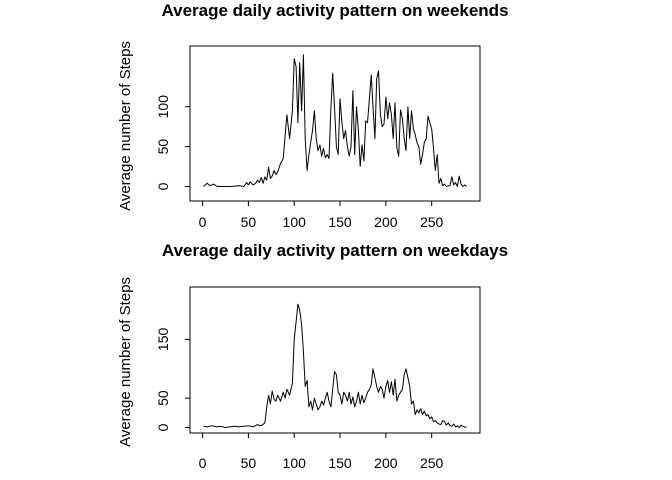 The image size is (672, 480). I want to click on y-tick-label: 100, so click(163, 107).